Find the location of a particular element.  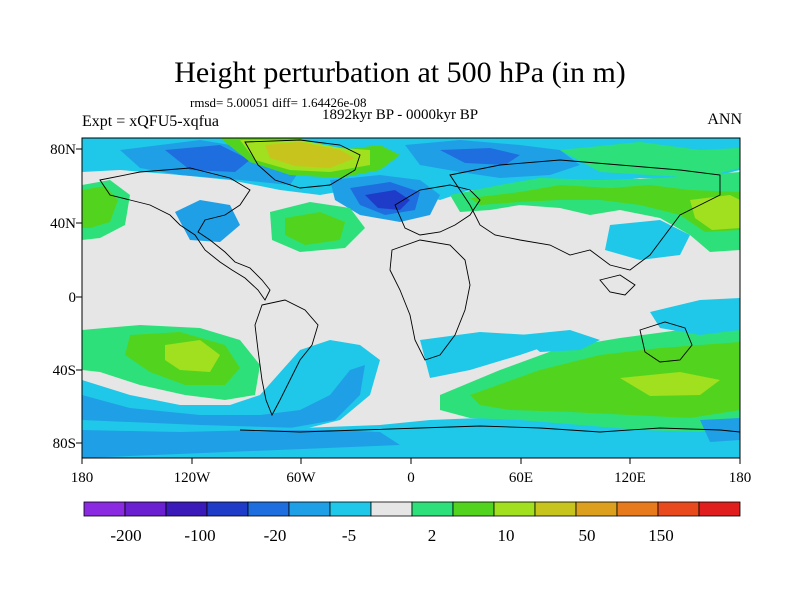

lat-label: 40N is located at coordinates (63, 224).